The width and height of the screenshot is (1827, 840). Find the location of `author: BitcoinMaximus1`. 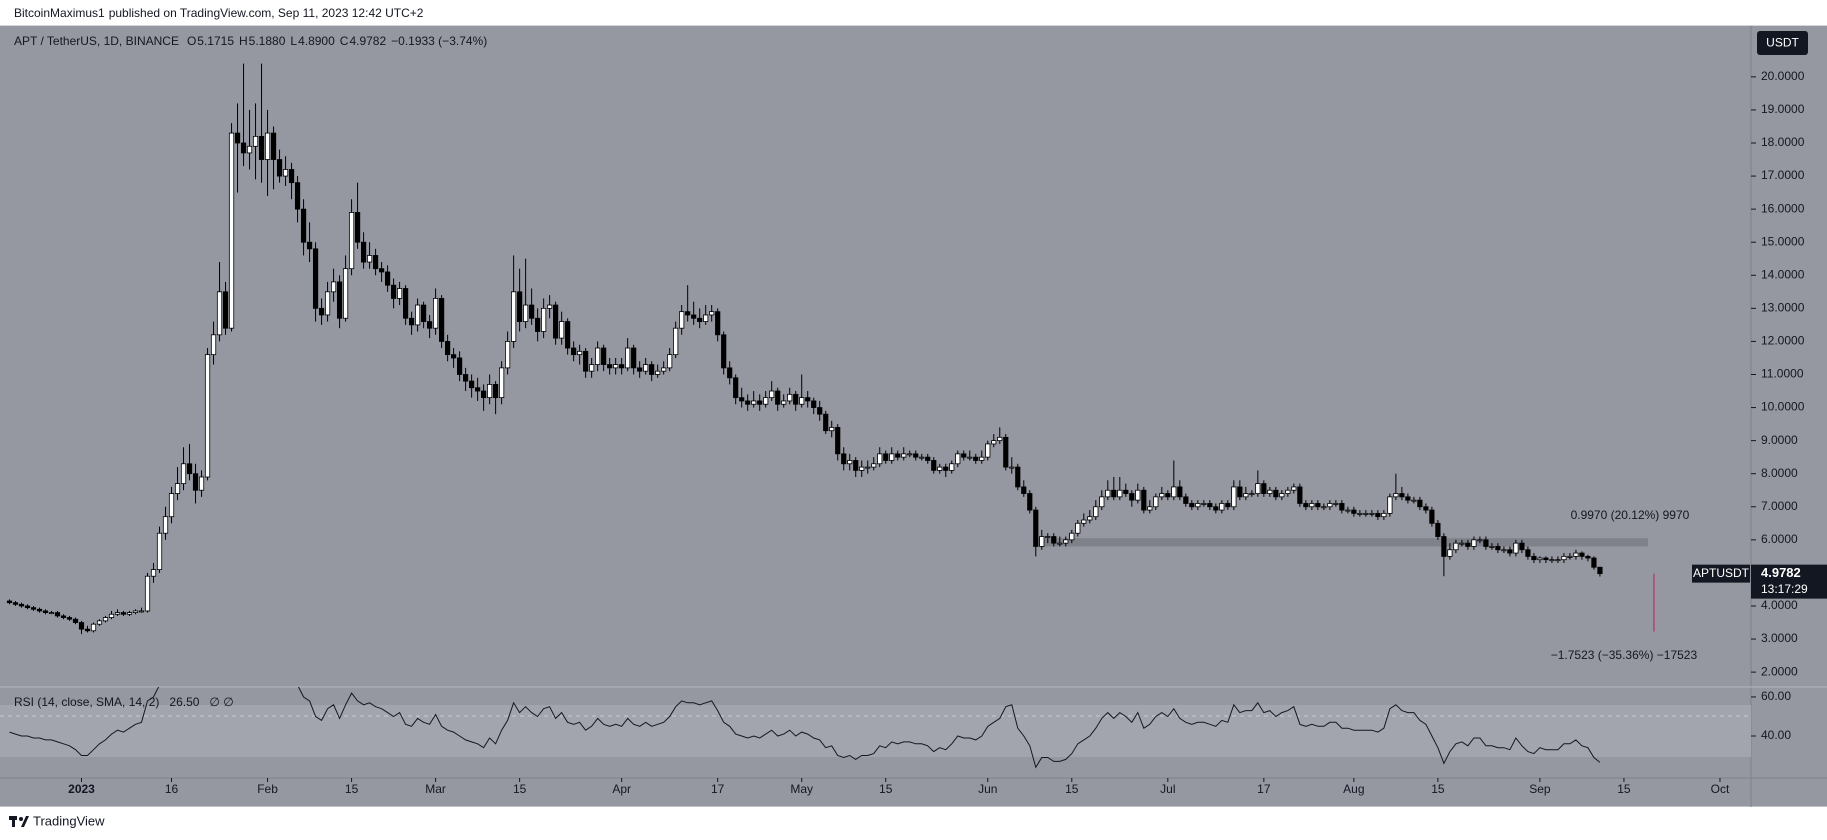

author: BitcoinMaximus1 is located at coordinates (59, 13).